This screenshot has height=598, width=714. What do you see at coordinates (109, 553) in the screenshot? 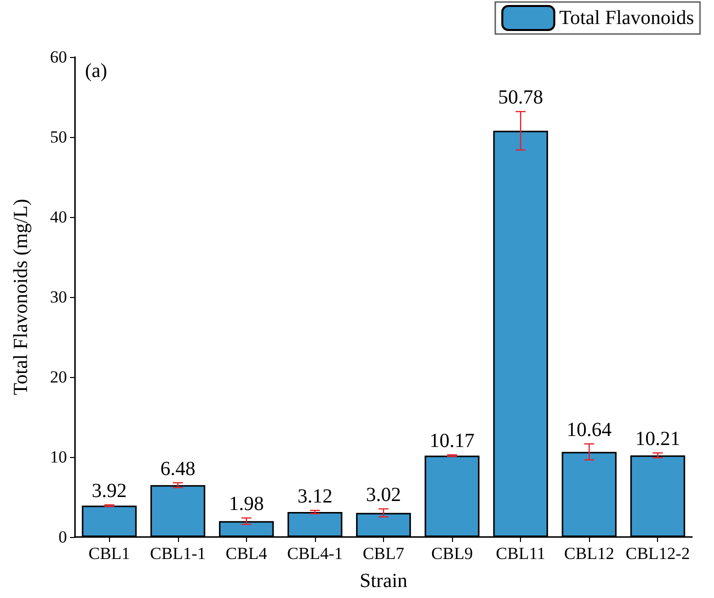
I see `x-tick-label: CBL1` at bounding box center [109, 553].